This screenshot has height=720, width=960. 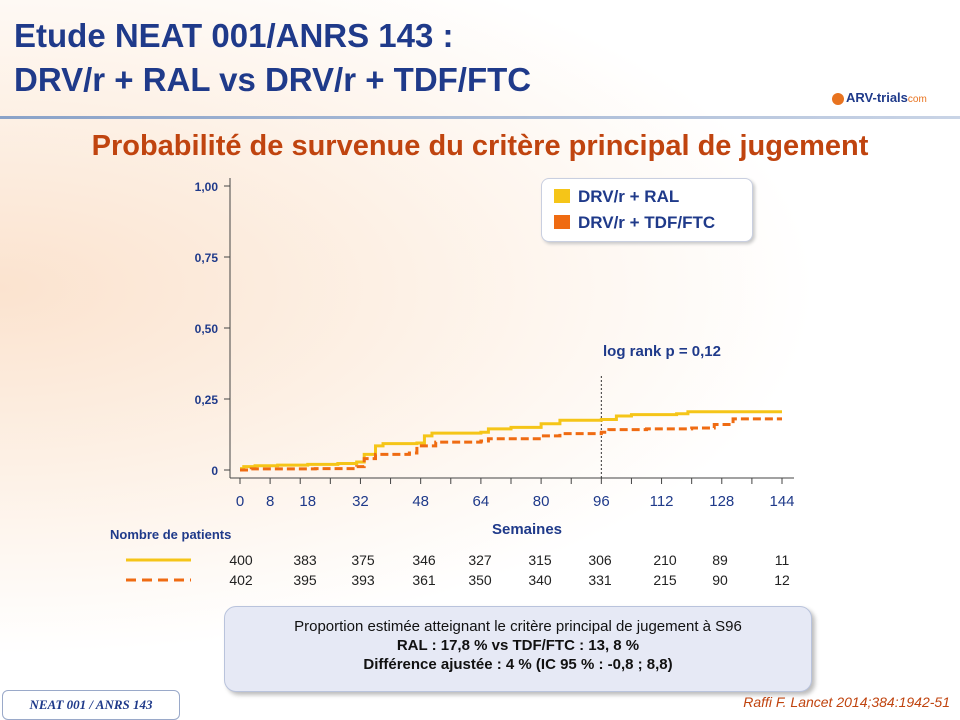 What do you see at coordinates (562, 196) in the screenshot?
I see `legend-swatch-ral` at bounding box center [562, 196].